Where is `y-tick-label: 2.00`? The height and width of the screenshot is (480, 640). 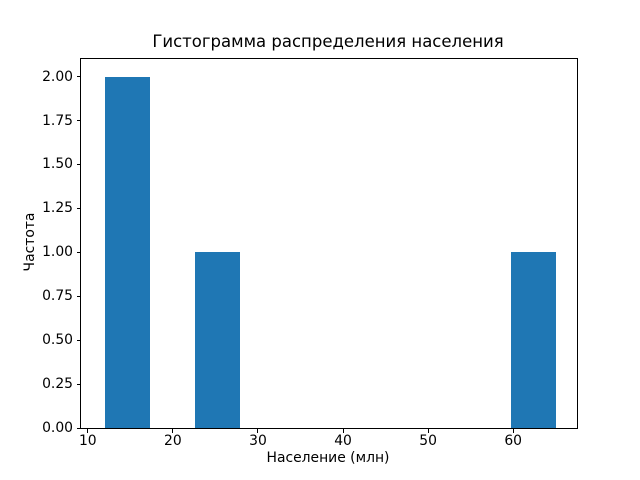 y-tick-label: 2.00 is located at coordinates (57, 76).